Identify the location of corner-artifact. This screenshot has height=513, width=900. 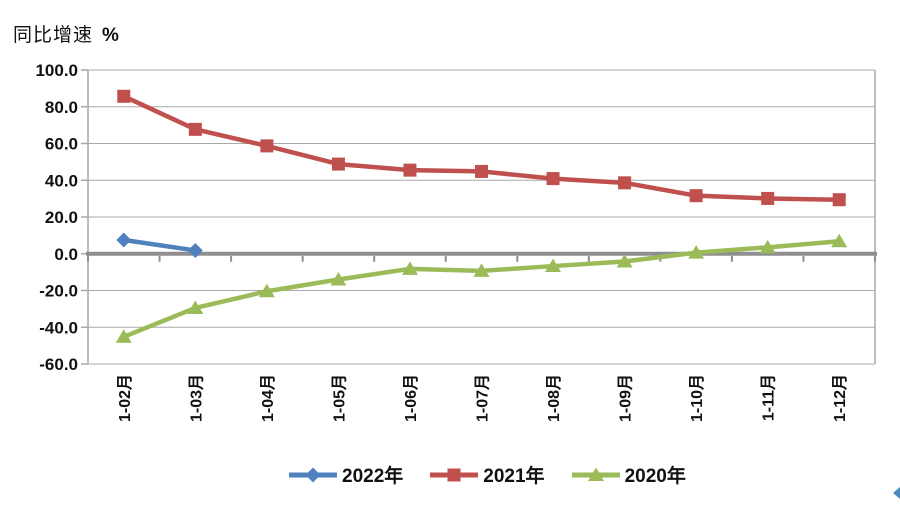
(896, 493).